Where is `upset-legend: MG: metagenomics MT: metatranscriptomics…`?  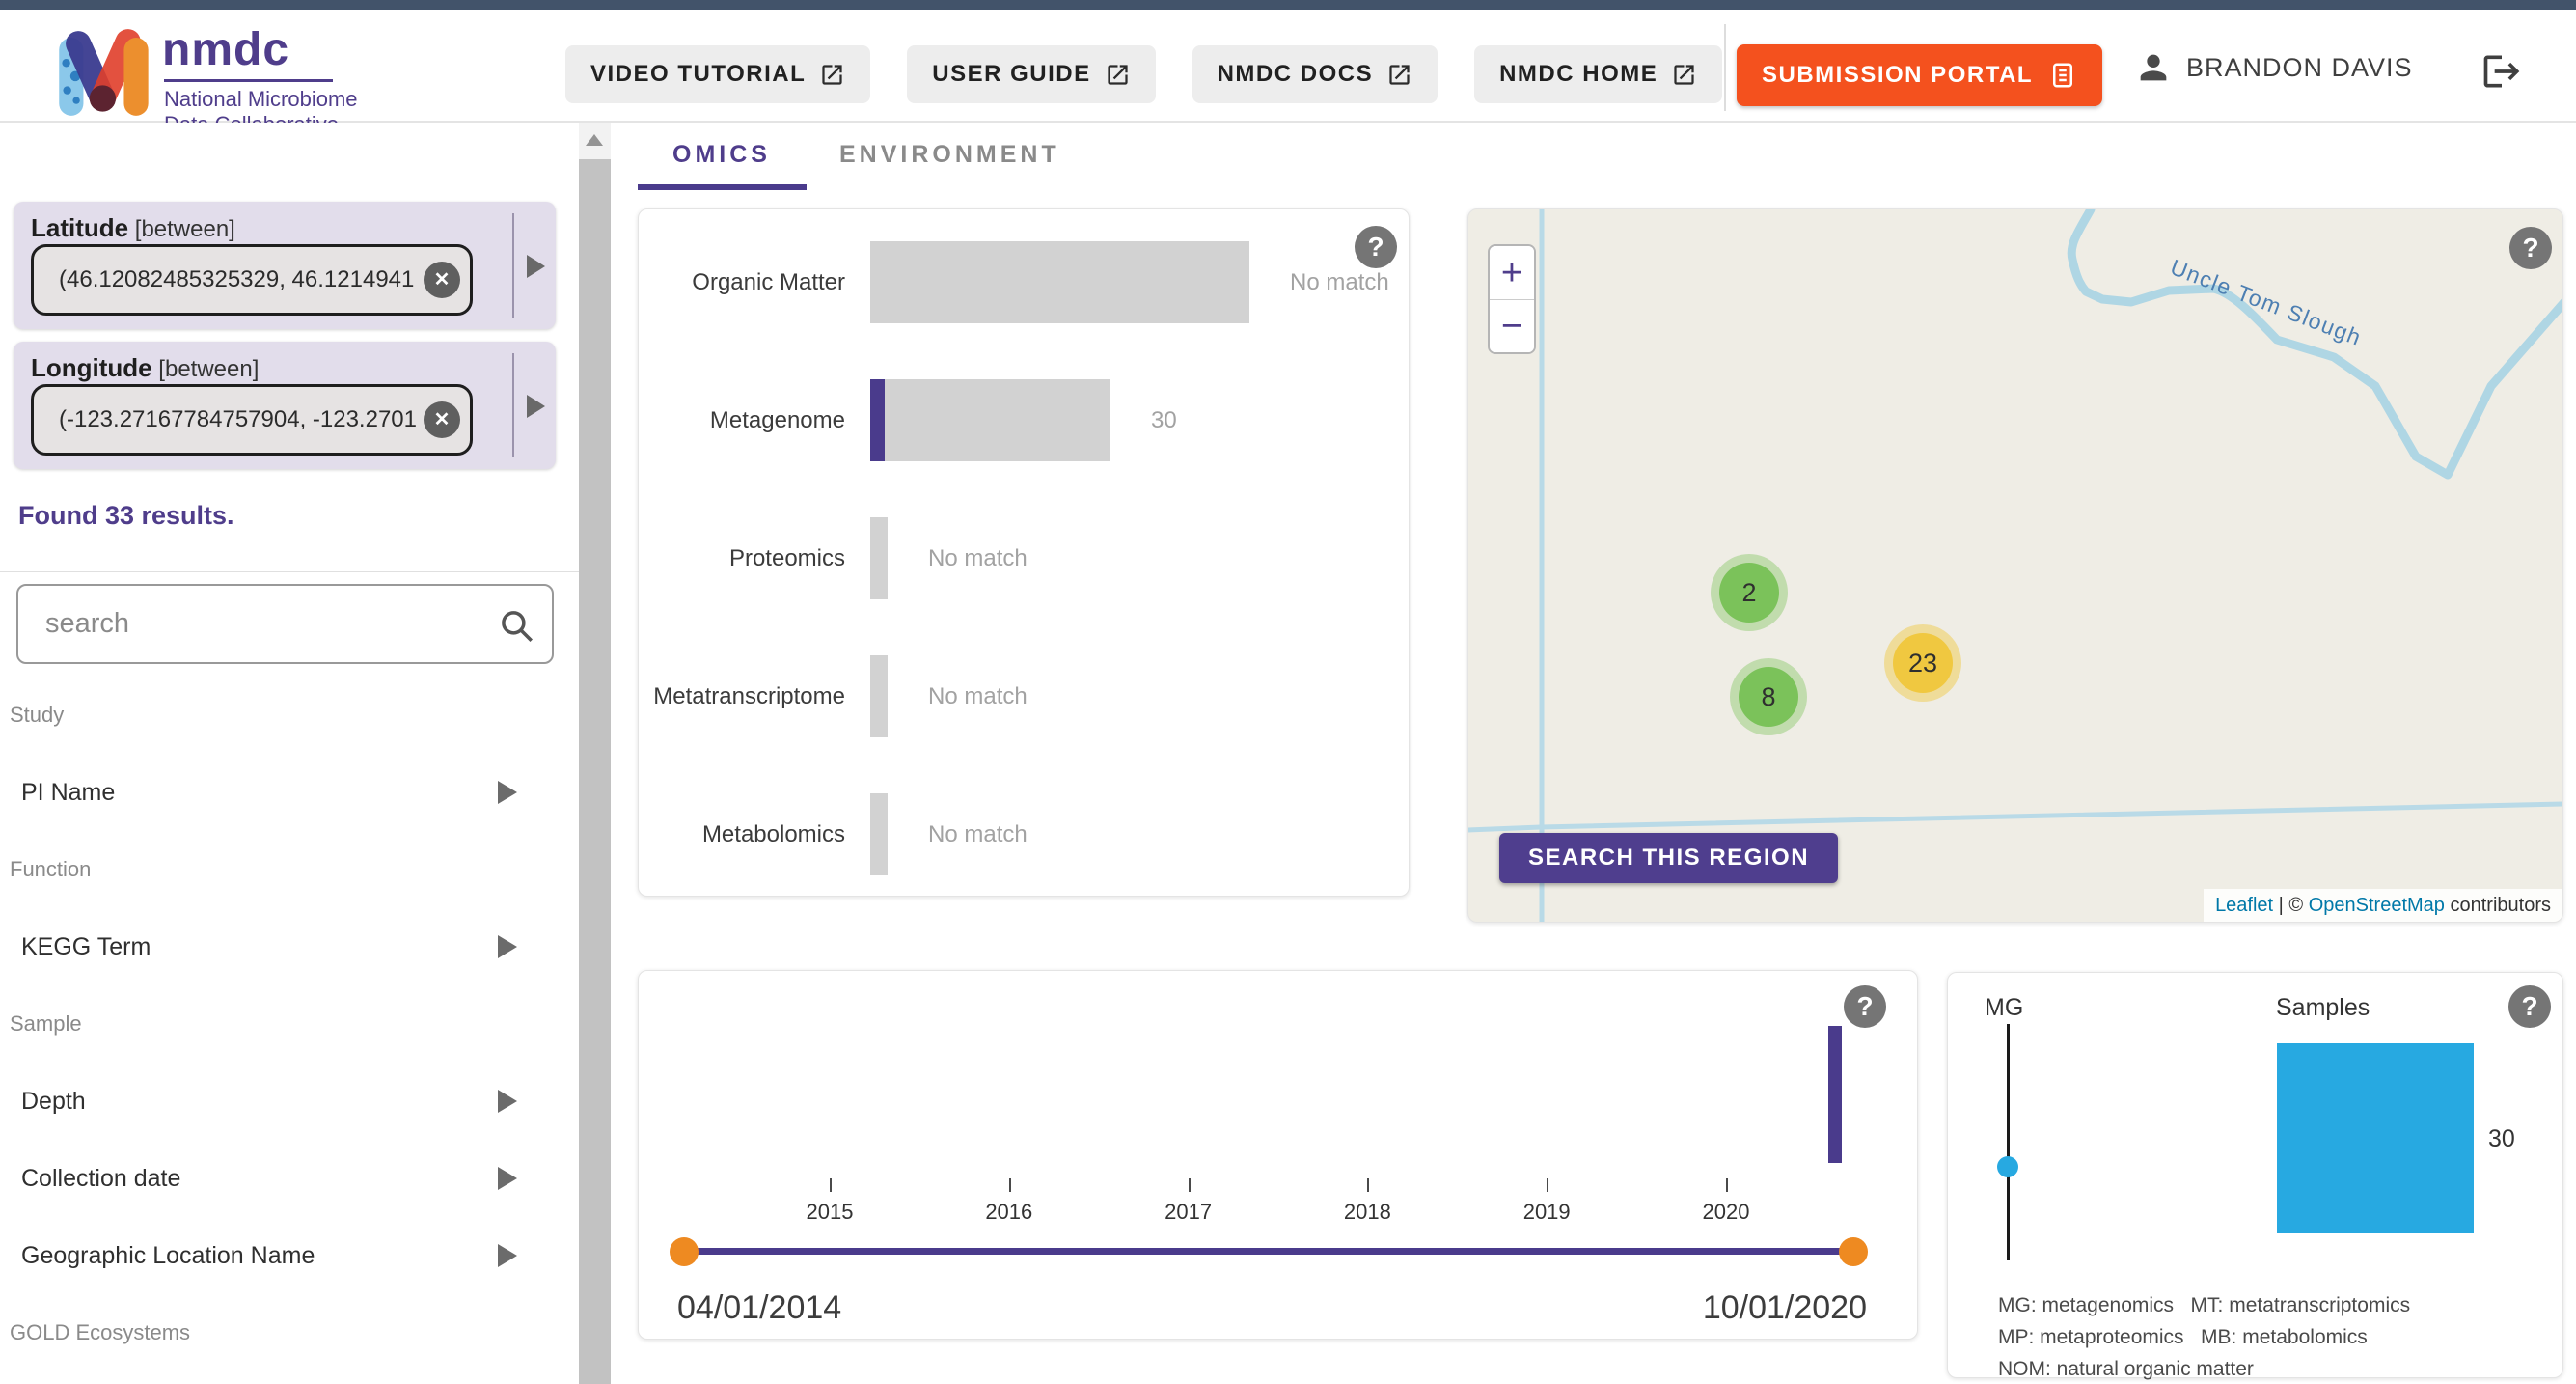
upset-legend: MG: metagenomics MT: metatranscriptomics… is located at coordinates (2204, 1336).